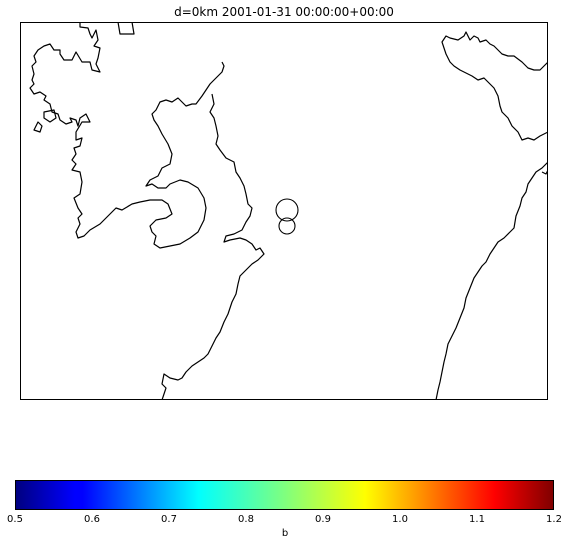  I want to click on colorbar-tick-label: 0.8, so click(246, 519).